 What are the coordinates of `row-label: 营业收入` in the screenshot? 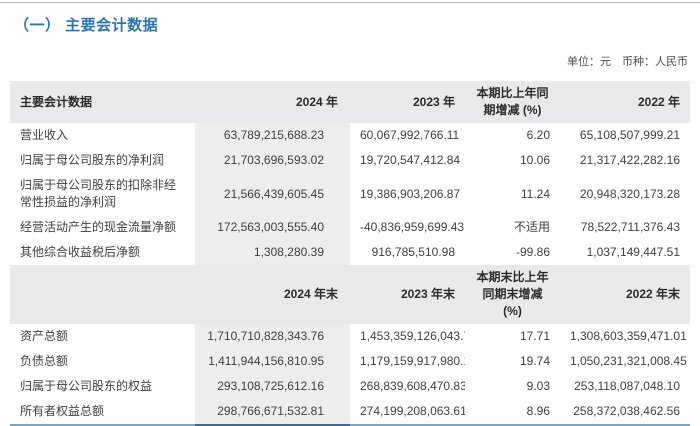 It's located at (44, 135).